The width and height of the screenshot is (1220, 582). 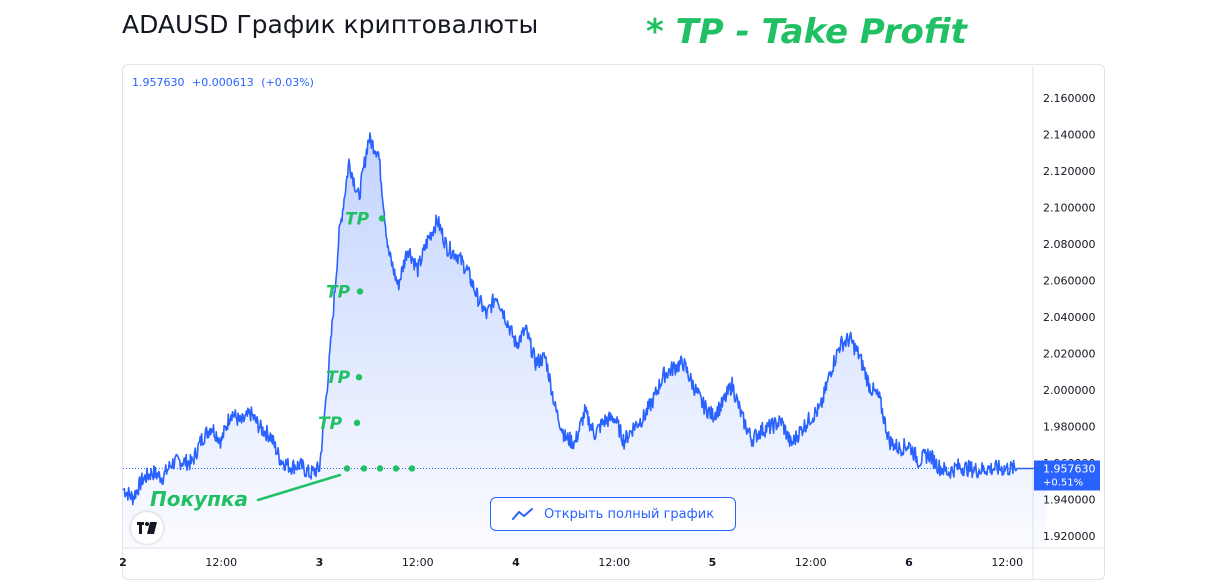 What do you see at coordinates (1069, 536) in the screenshot?
I see `y-tick-label: 1.920000` at bounding box center [1069, 536].